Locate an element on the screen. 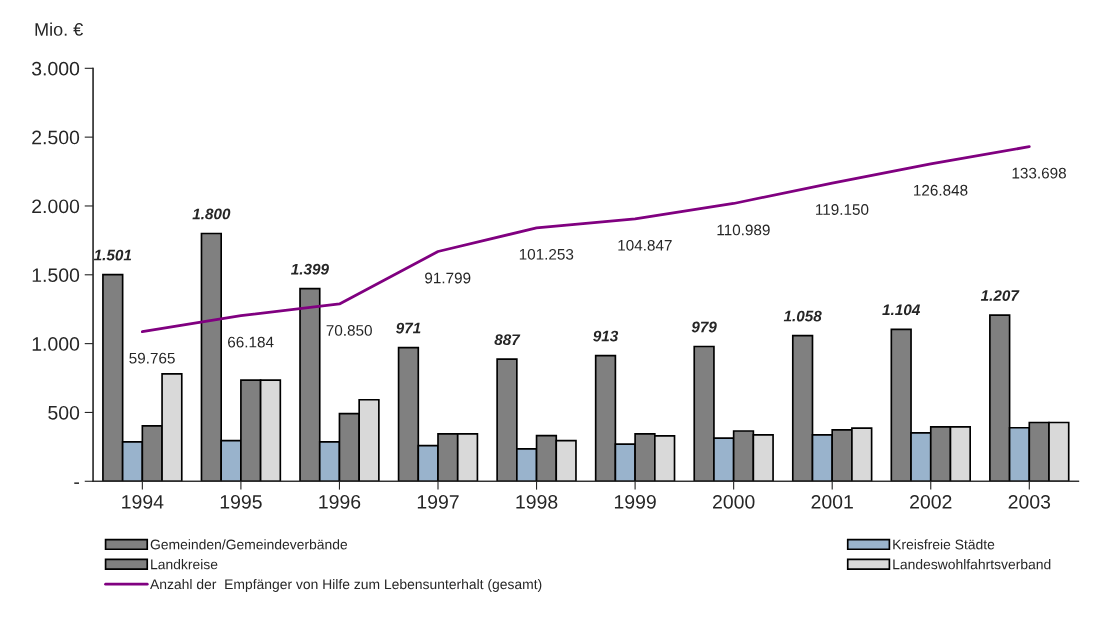 The image size is (1095, 621). y-axis-title: Mio. € is located at coordinates (59, 29).